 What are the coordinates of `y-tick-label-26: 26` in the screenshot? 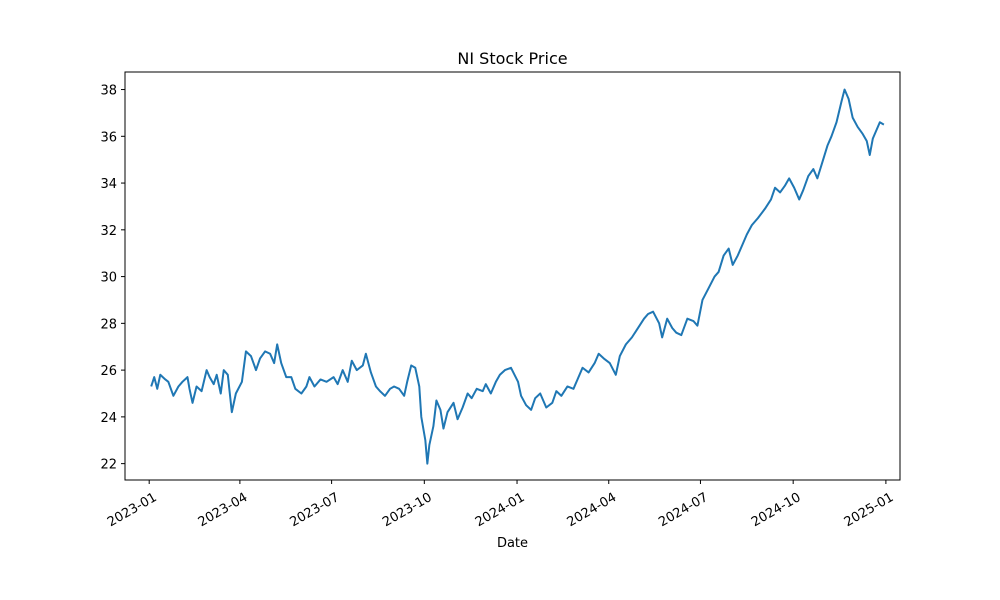 It's located at (108, 371).